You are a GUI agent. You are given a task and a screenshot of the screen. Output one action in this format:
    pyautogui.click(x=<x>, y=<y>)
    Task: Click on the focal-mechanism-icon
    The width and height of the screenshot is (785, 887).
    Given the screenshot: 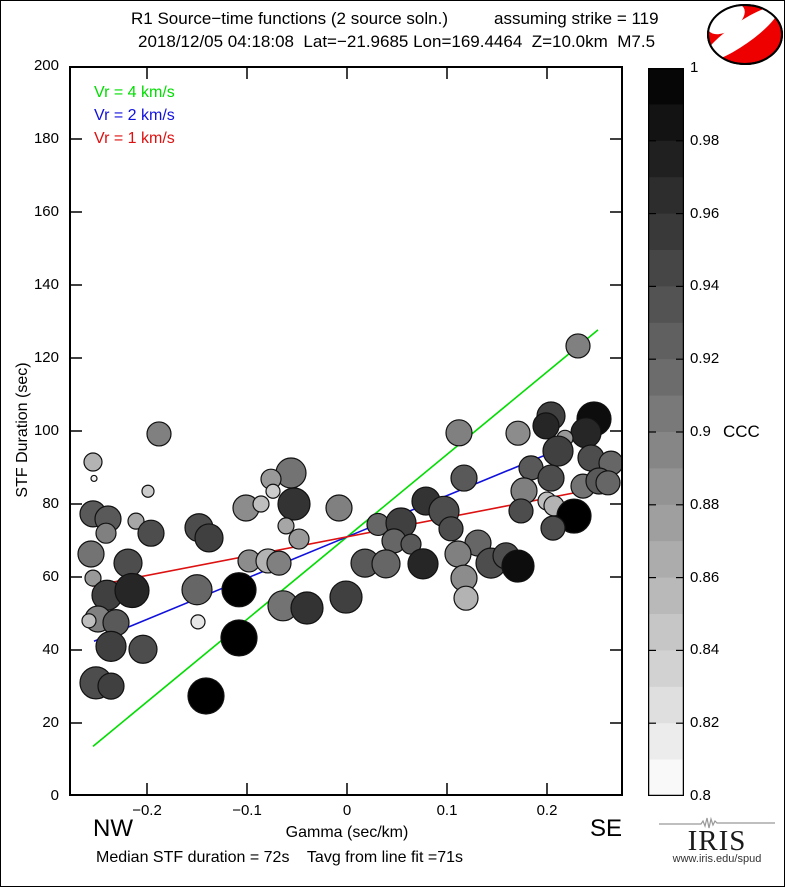 What is the action you would take?
    pyautogui.click(x=745, y=34)
    